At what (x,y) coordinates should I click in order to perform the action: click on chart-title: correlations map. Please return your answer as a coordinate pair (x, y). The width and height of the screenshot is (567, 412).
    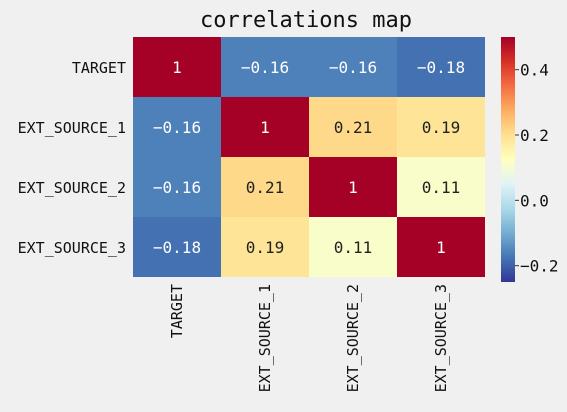
    Looking at the image, I should click on (306, 20).